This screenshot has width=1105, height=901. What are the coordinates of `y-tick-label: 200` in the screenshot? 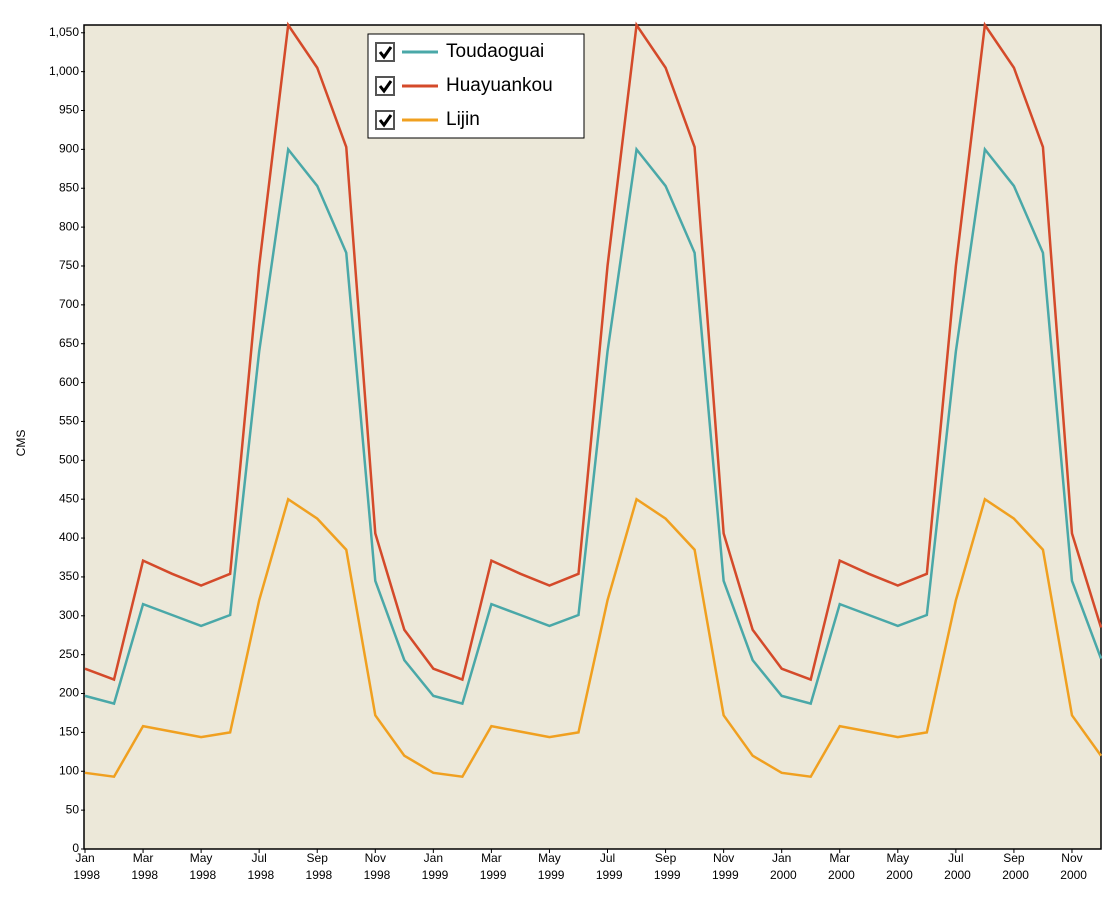 It's located at (69, 693).